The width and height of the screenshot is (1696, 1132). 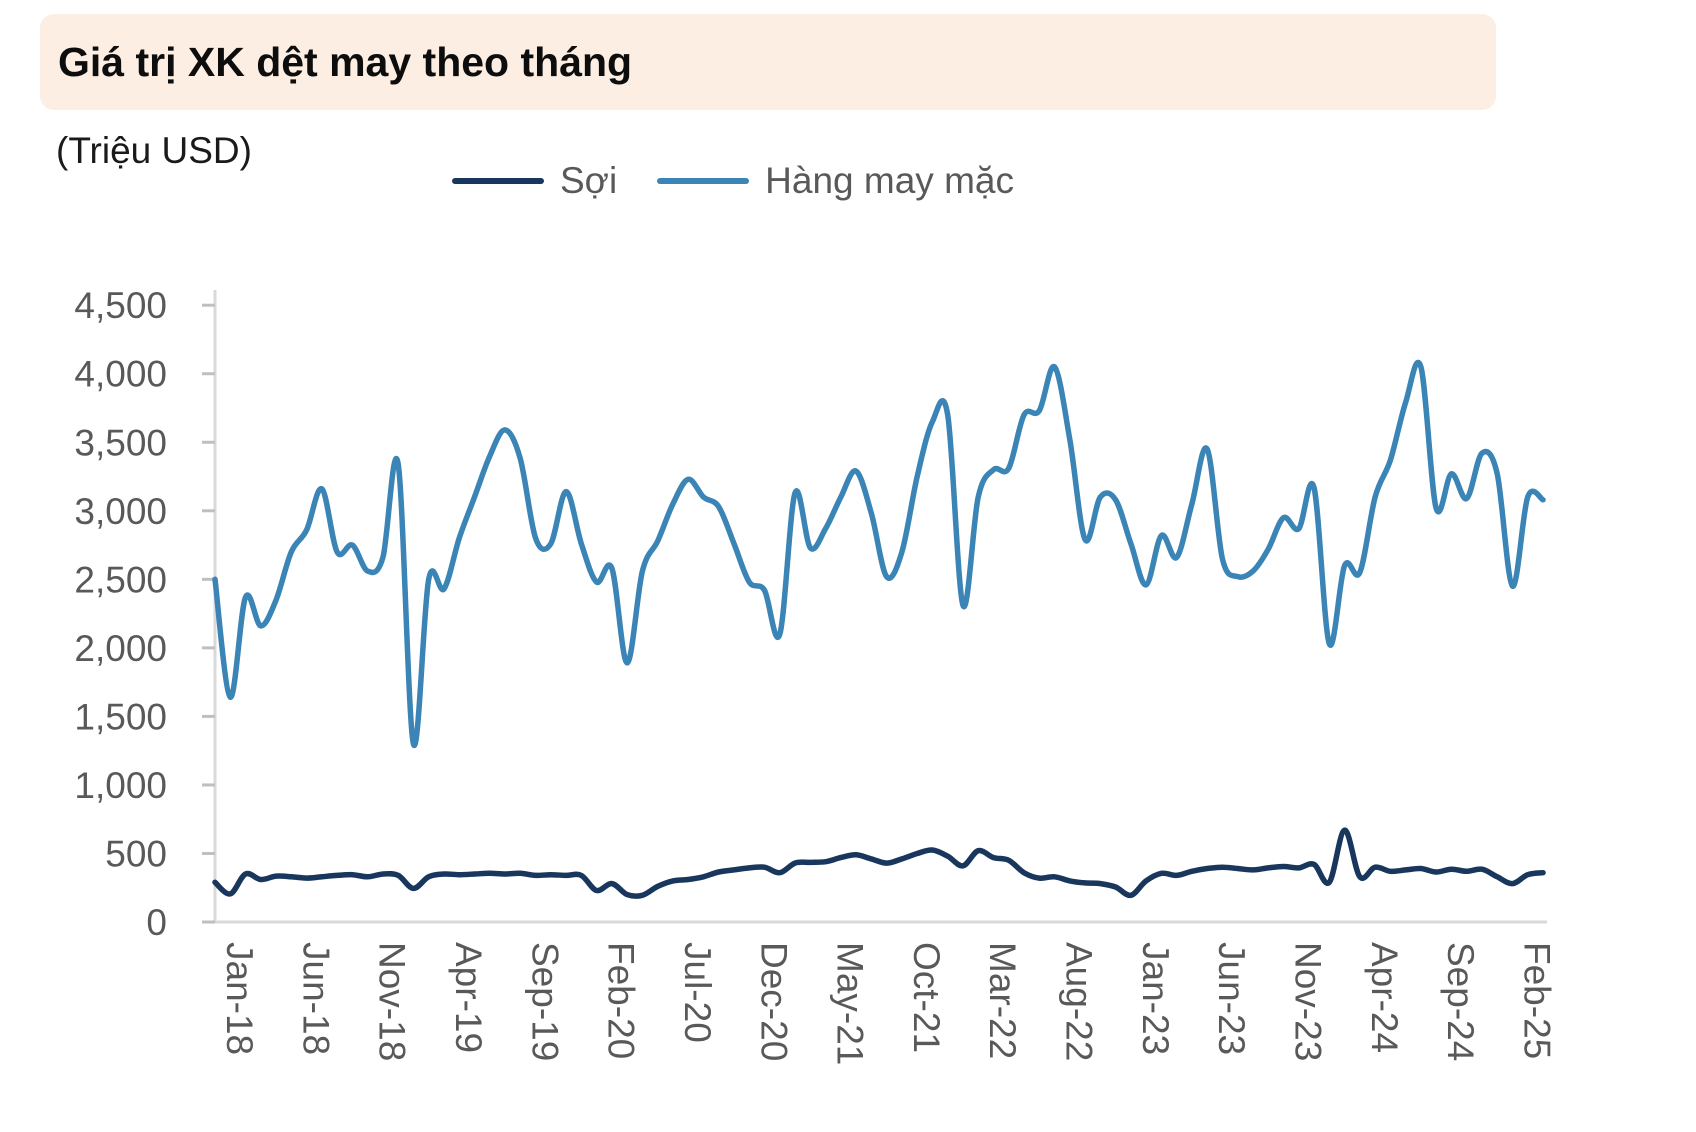 What do you see at coordinates (345, 61) in the screenshot?
I see `chart-title: Giá trị XK dệt may theo tháng` at bounding box center [345, 61].